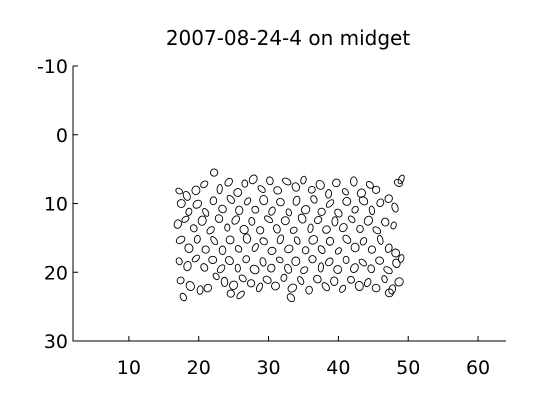  Describe the element at coordinates (288, 38) in the screenshot. I see `chart-title: 2007-08-24-4 on midget` at that location.